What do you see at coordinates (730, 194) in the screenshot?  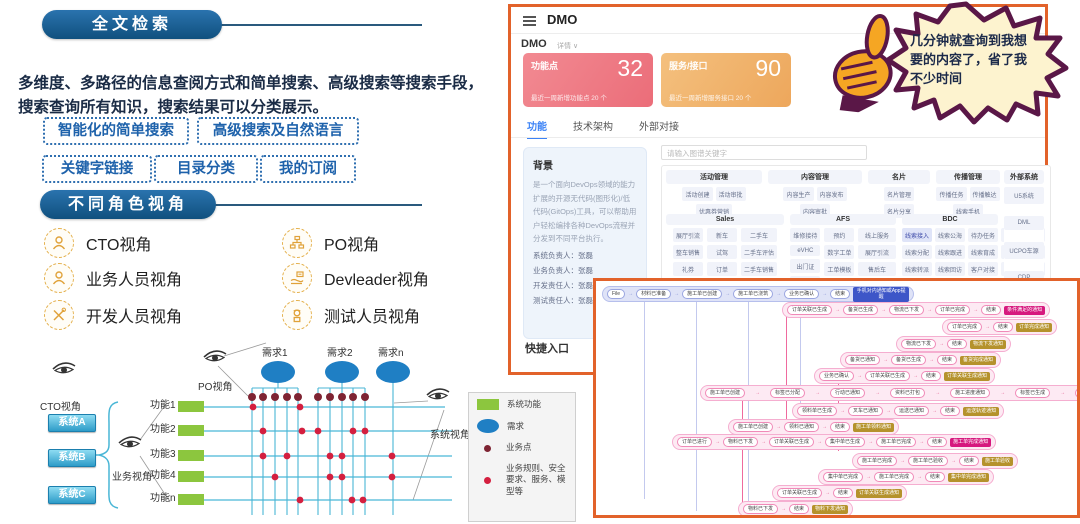 I see `map-chip: 活动审批` at bounding box center [730, 194].